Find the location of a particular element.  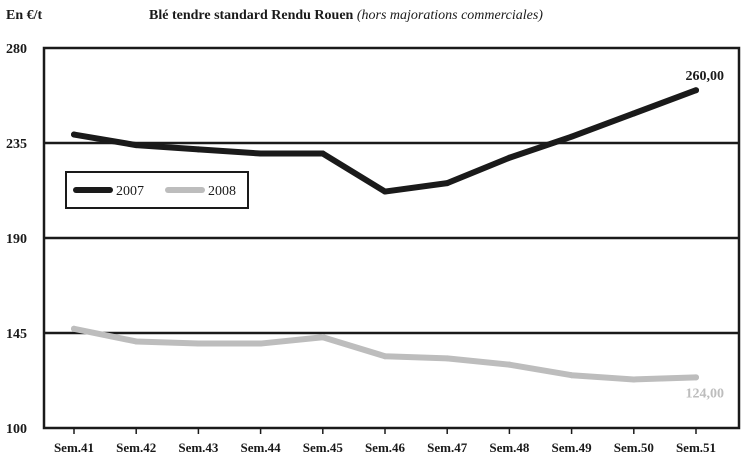

x-tick-label: Sem.48 is located at coordinates (509, 447).